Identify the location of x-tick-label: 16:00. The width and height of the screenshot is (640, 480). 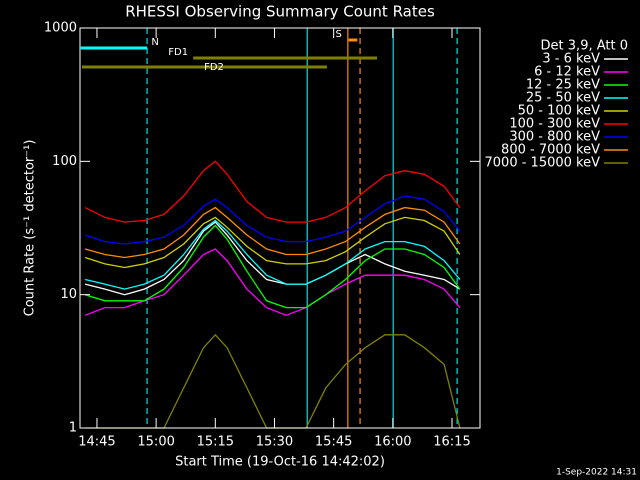
(392, 442).